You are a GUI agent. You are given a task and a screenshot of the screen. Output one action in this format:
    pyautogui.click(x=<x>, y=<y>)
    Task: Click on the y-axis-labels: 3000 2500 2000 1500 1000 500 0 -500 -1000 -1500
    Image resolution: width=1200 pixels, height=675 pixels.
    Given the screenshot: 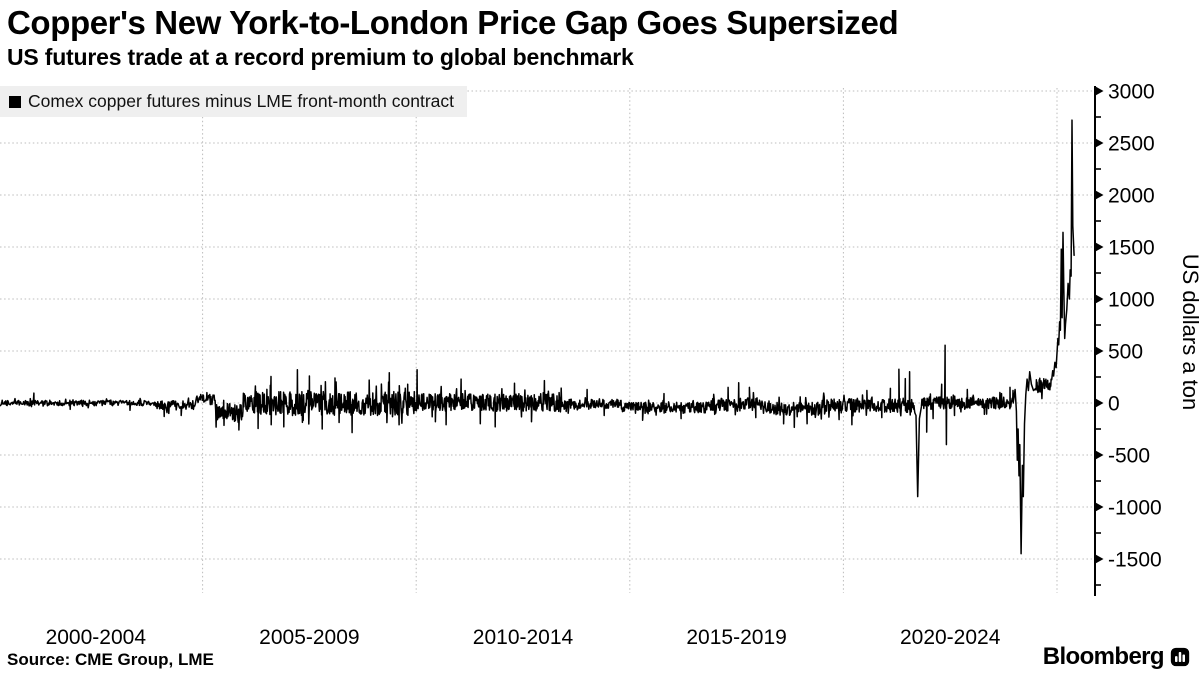 What is the action you would take?
    pyautogui.click(x=1135, y=326)
    